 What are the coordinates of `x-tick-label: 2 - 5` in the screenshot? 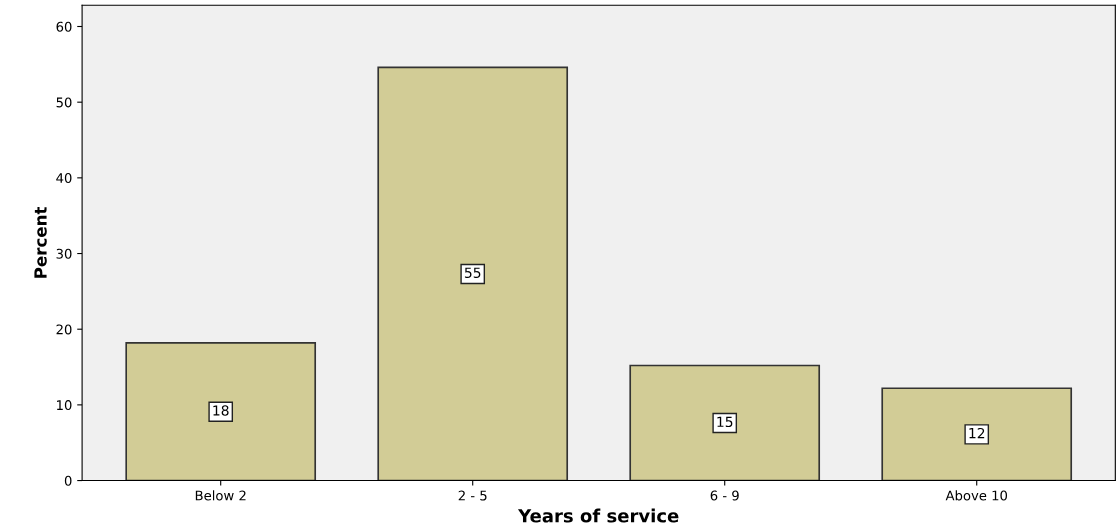 It's located at (472, 495).